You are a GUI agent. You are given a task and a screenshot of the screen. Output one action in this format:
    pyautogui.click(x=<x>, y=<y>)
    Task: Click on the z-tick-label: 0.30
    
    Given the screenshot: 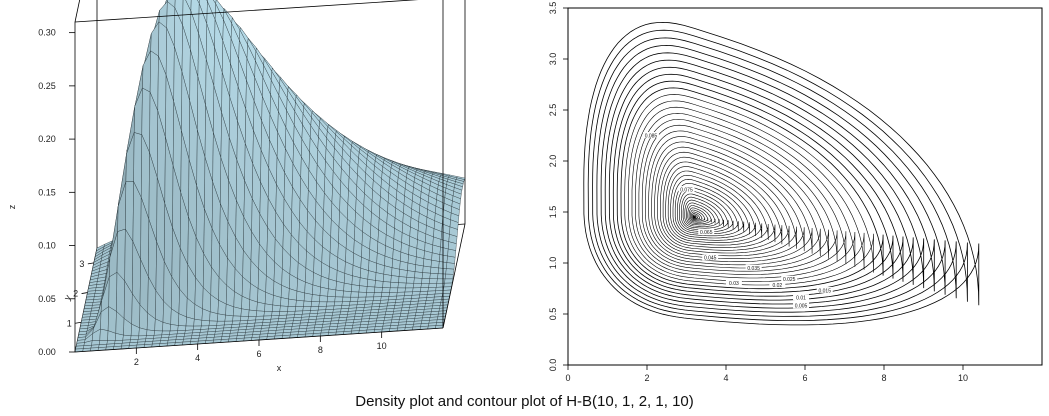 What is the action you would take?
    pyautogui.click(x=47, y=33)
    